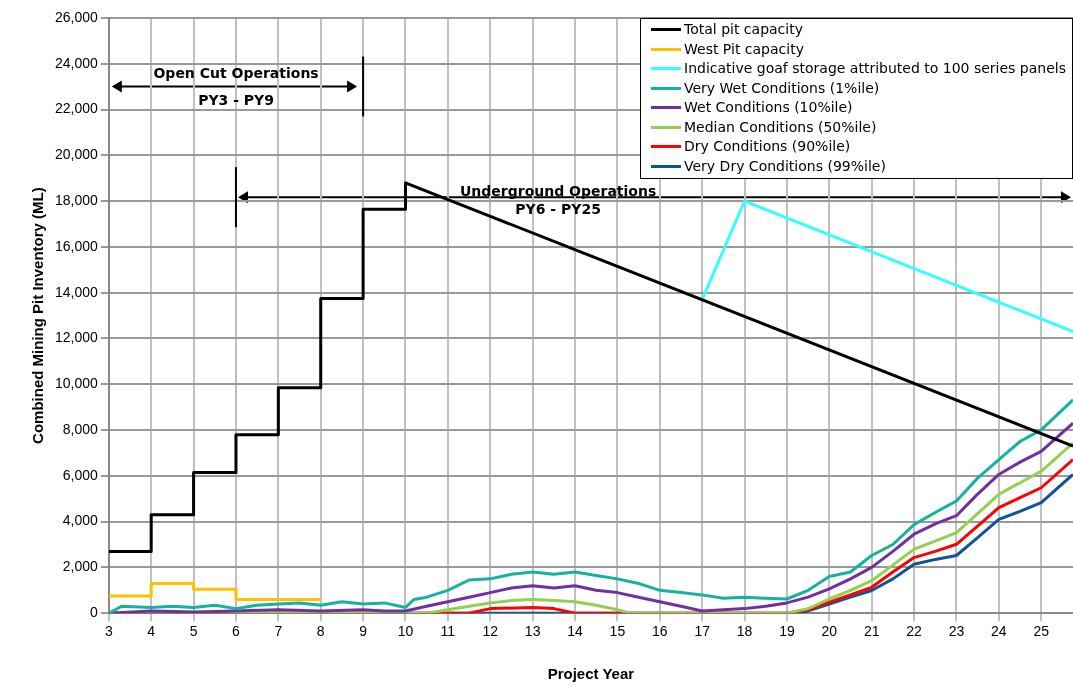 The width and height of the screenshot is (1073, 694). Describe the element at coordinates (80, 428) in the screenshot. I see `y-tick-label: 8,000` at that location.